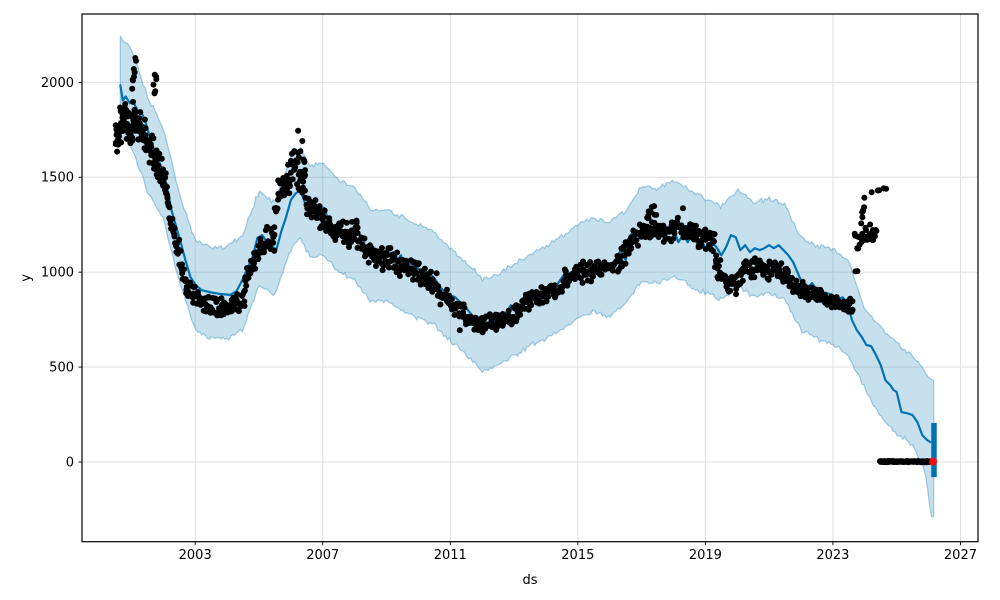 This screenshot has height=600, width=1000. What do you see at coordinates (61, 368) in the screenshot?
I see `y-tick-label: 500` at bounding box center [61, 368].